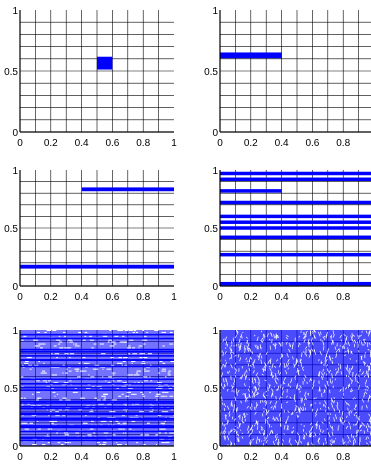 This screenshot has height=475, width=371. What do you see at coordinates (211, 229) in the screenshot?
I see `y-tick-label: 0.5` at bounding box center [211, 229].